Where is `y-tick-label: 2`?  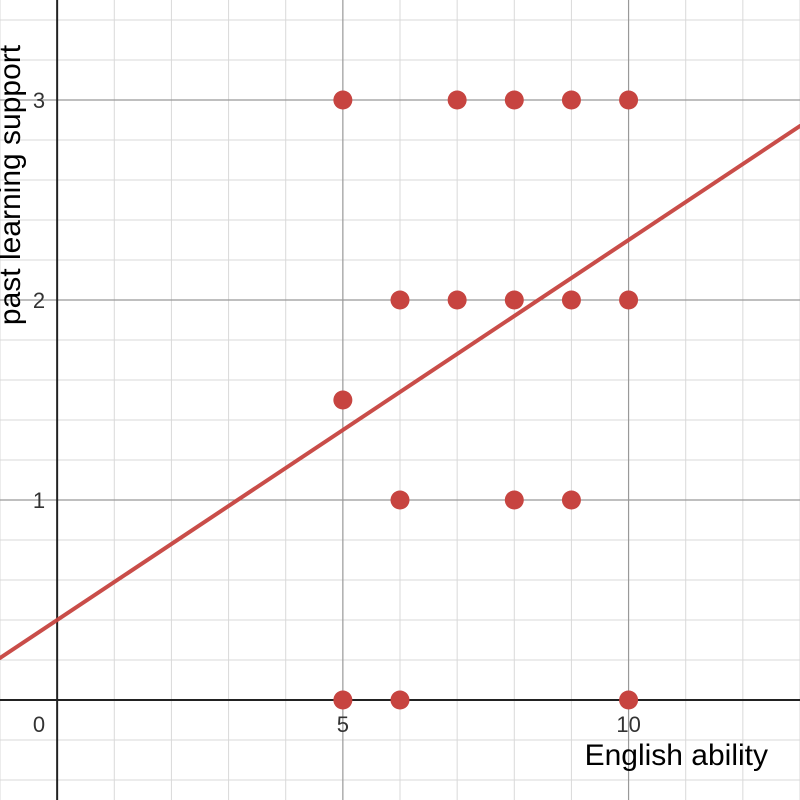 y-tick-label: 2 is located at coordinates (39, 300).